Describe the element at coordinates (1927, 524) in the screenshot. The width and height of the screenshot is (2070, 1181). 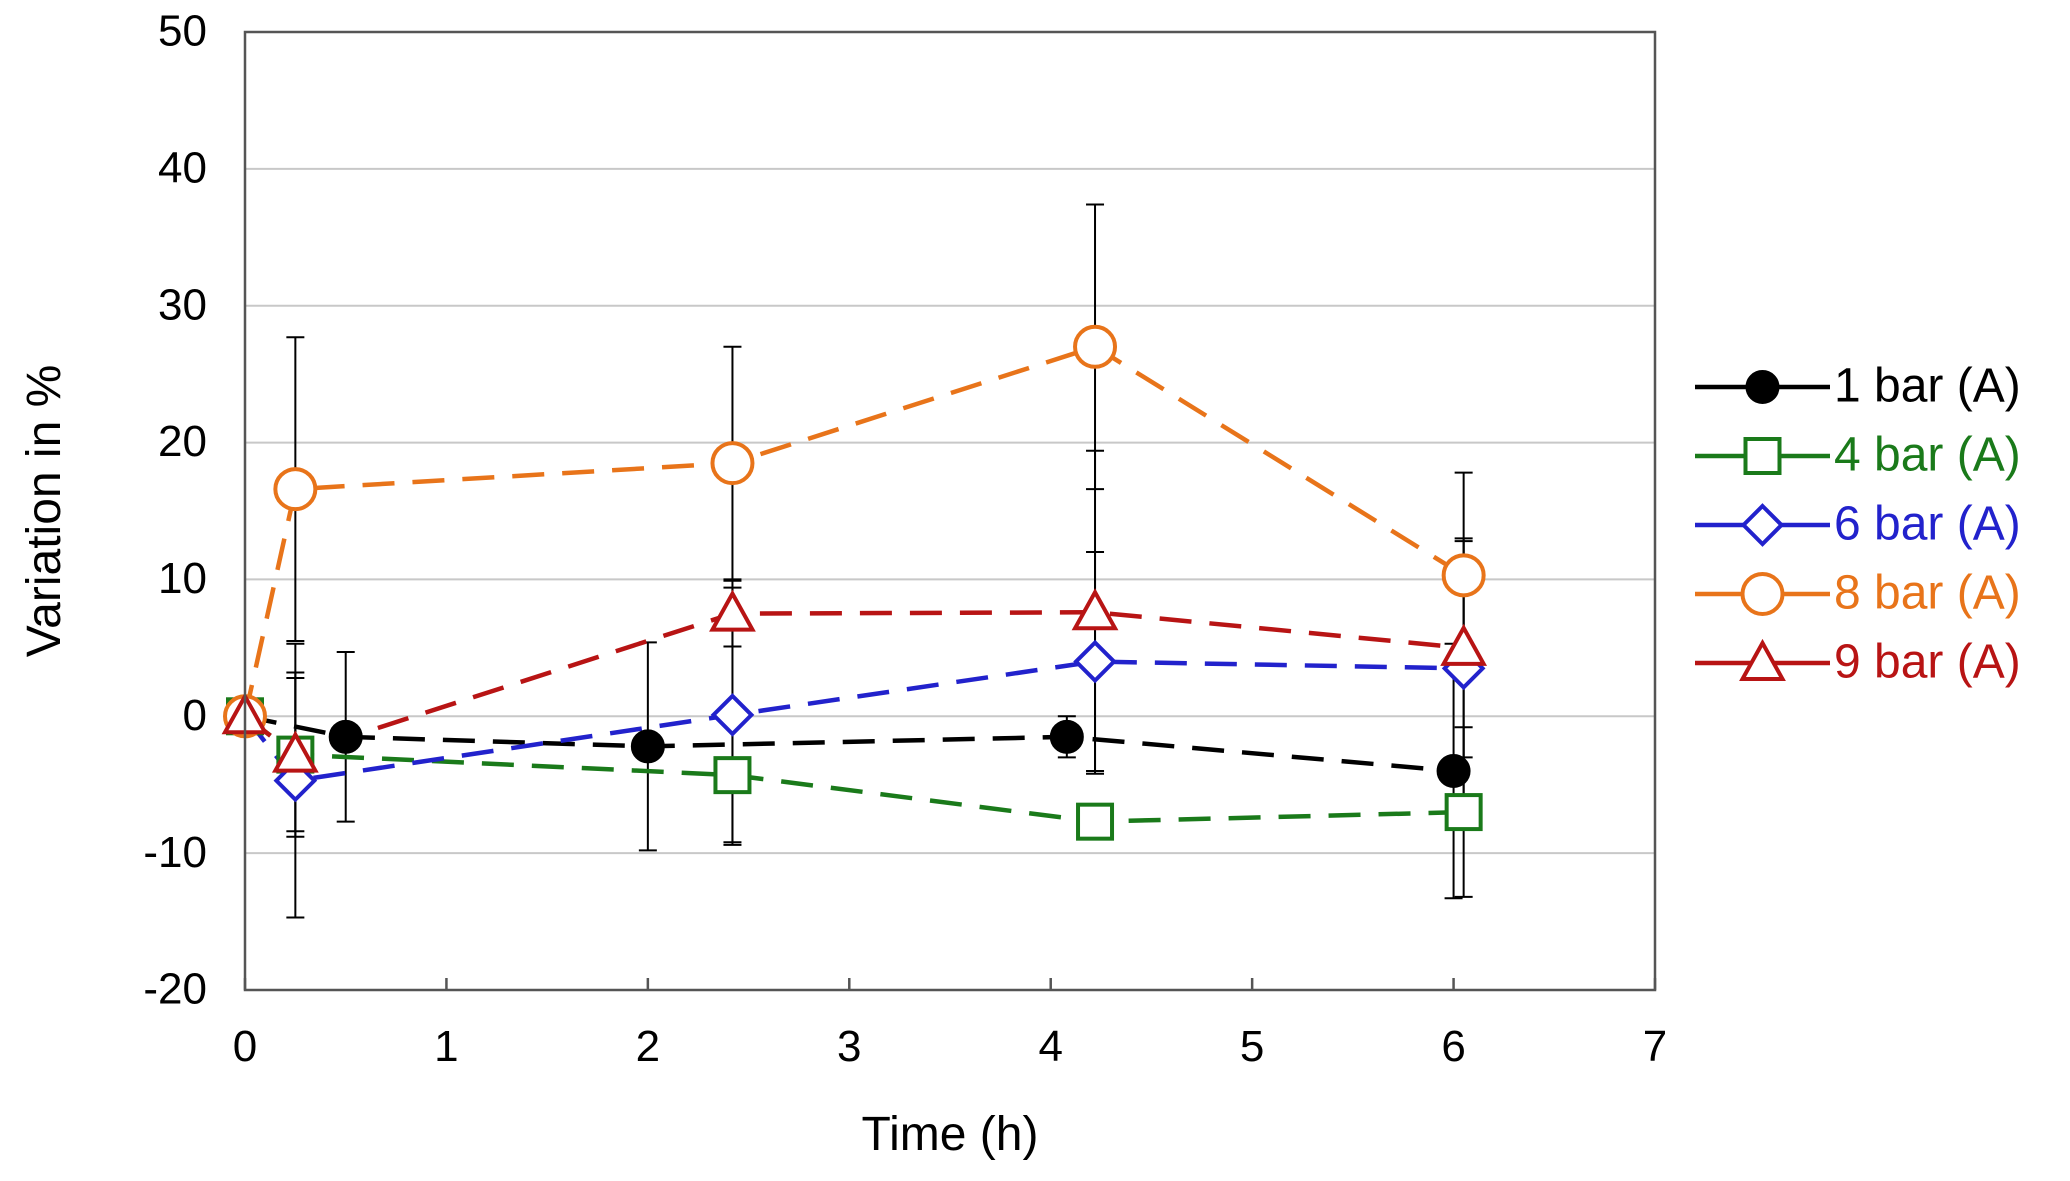
I see `legend-label: 6 bar (A)` at that location.